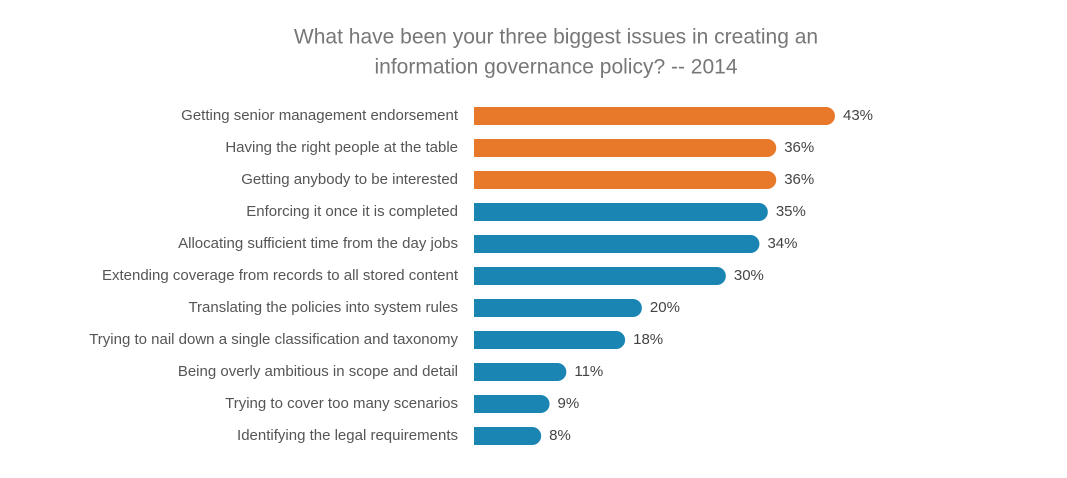  Describe the element at coordinates (648, 339) in the screenshot. I see `value-label: 18%` at that location.